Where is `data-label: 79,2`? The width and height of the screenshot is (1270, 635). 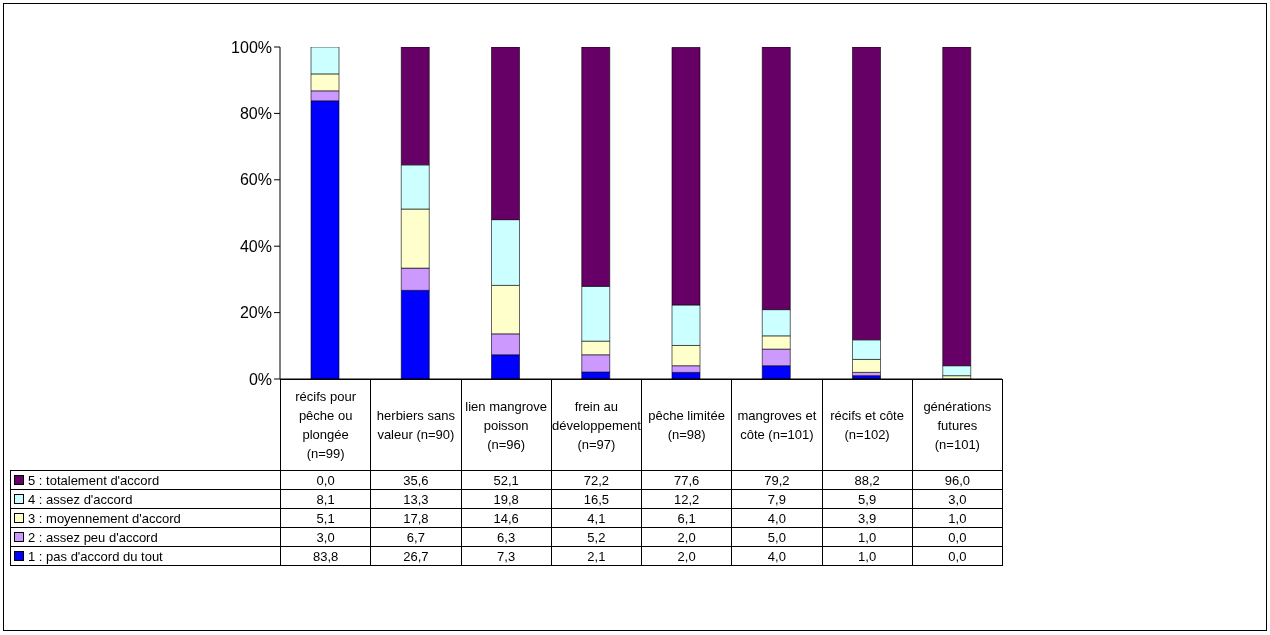
data-label: 79,2 is located at coordinates (777, 480).